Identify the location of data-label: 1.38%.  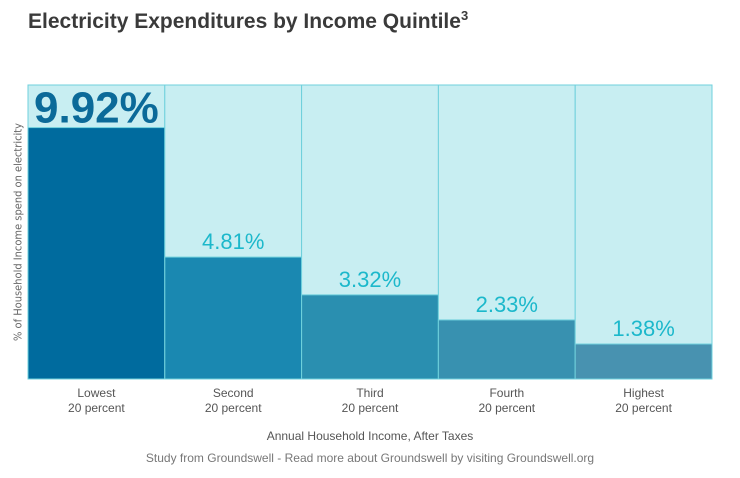
(643, 328).